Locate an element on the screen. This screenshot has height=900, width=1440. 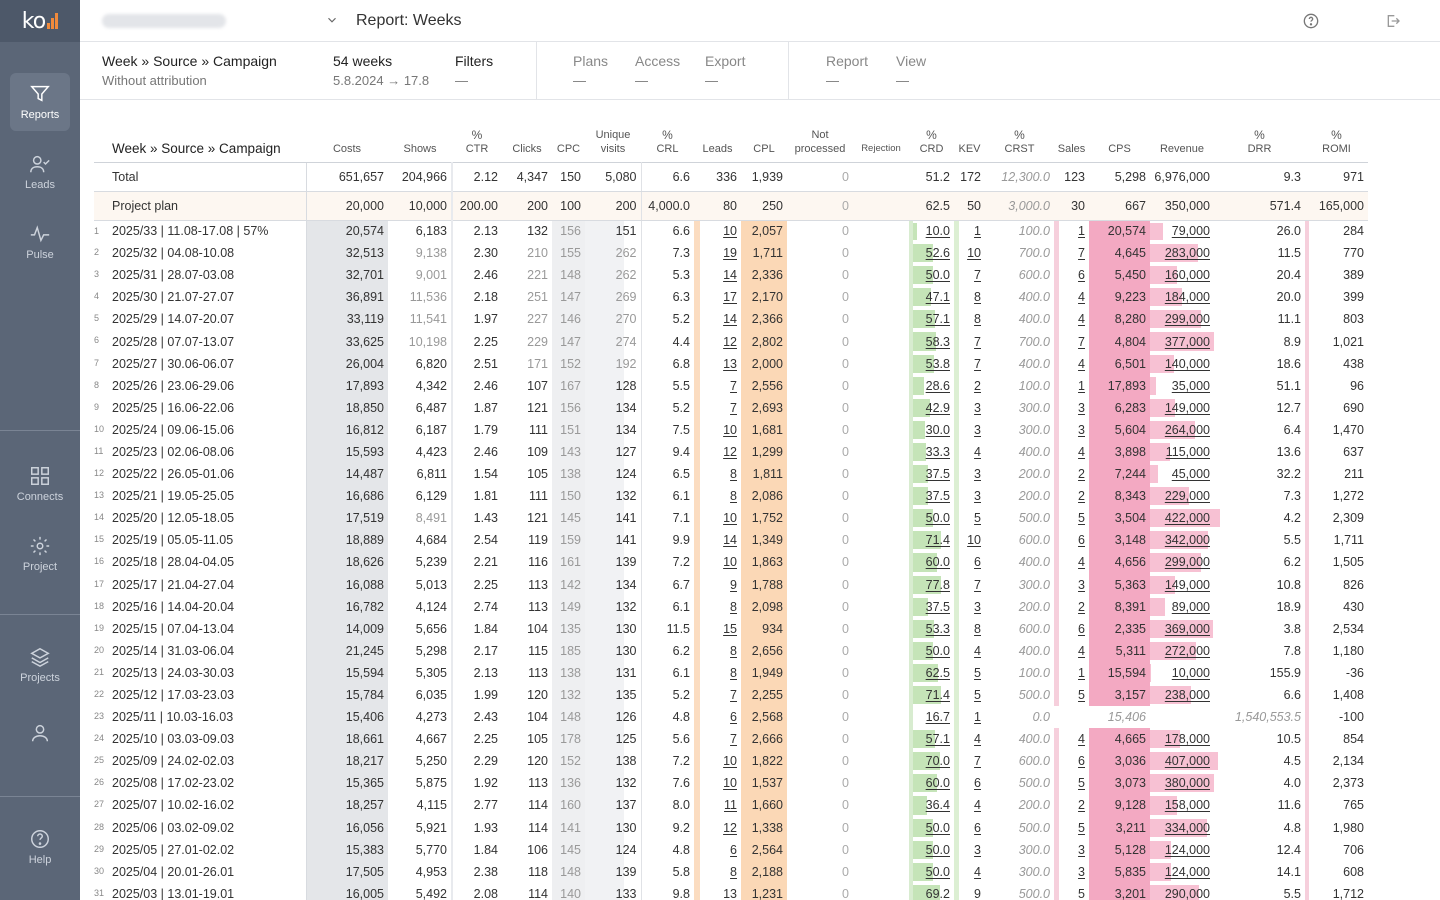
cell-leads: 14 is located at coordinates (717, 540).